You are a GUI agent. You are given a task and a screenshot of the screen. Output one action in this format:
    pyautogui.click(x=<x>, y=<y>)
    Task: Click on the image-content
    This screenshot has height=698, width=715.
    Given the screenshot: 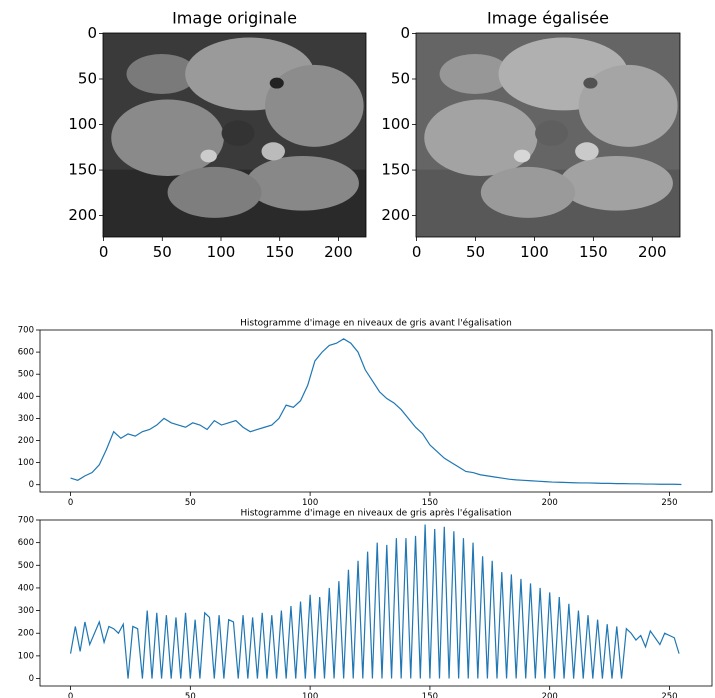 What is the action you would take?
    pyautogui.click(x=234, y=135)
    